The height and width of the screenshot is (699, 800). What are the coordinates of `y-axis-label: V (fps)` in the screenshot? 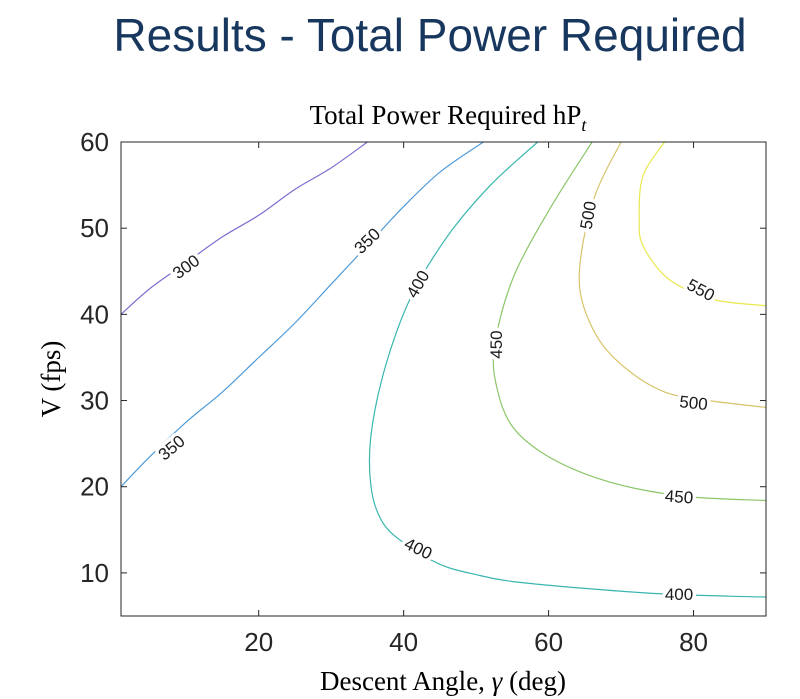 It's located at (51, 379).